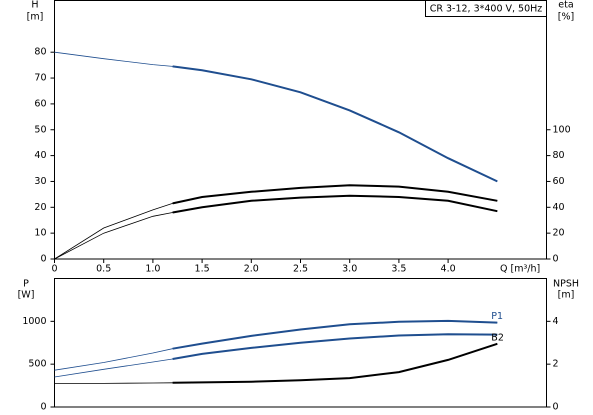 This screenshot has width=593, height=415. Describe the element at coordinates (559, 181) in the screenshot. I see `y2-tick-label: 60` at that location.